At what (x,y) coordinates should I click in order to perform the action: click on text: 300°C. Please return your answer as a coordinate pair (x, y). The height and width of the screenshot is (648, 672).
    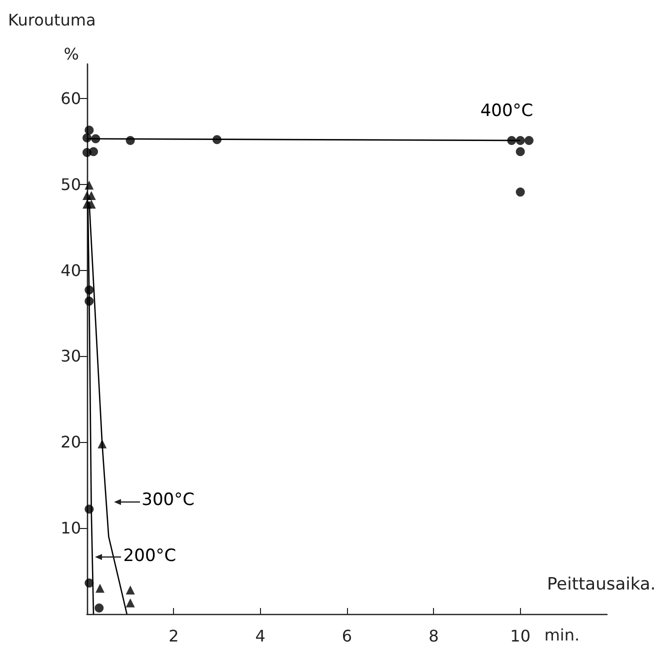
    Looking at the image, I should click on (168, 500).